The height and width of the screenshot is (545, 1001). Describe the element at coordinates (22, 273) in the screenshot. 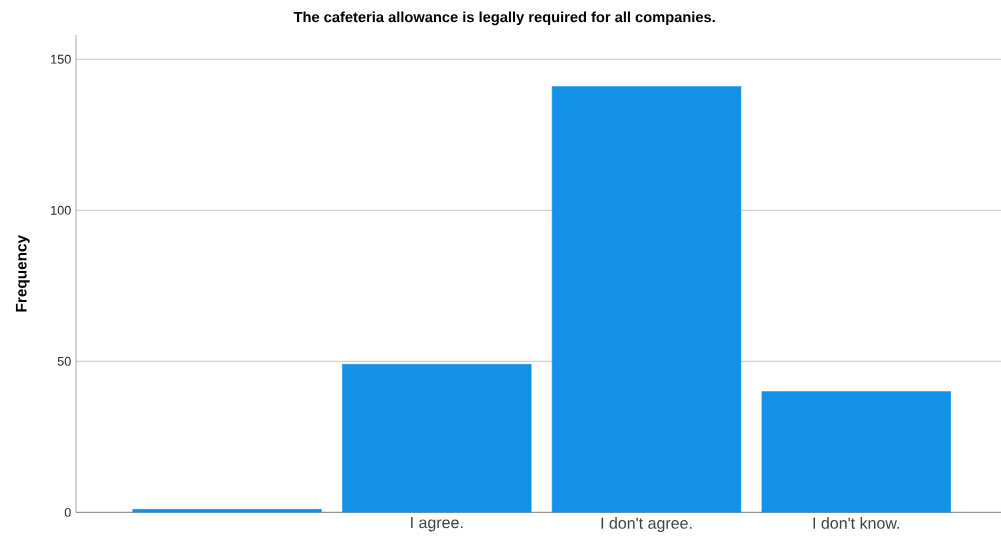

I see `y-axis-title: Frequency` at that location.